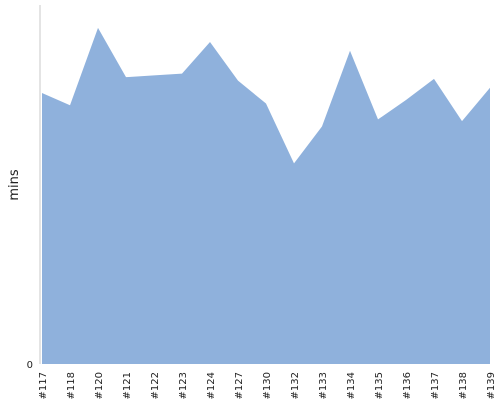  Describe the element at coordinates (463, 385) in the screenshot. I see `x-tick-label: #138` at that location.